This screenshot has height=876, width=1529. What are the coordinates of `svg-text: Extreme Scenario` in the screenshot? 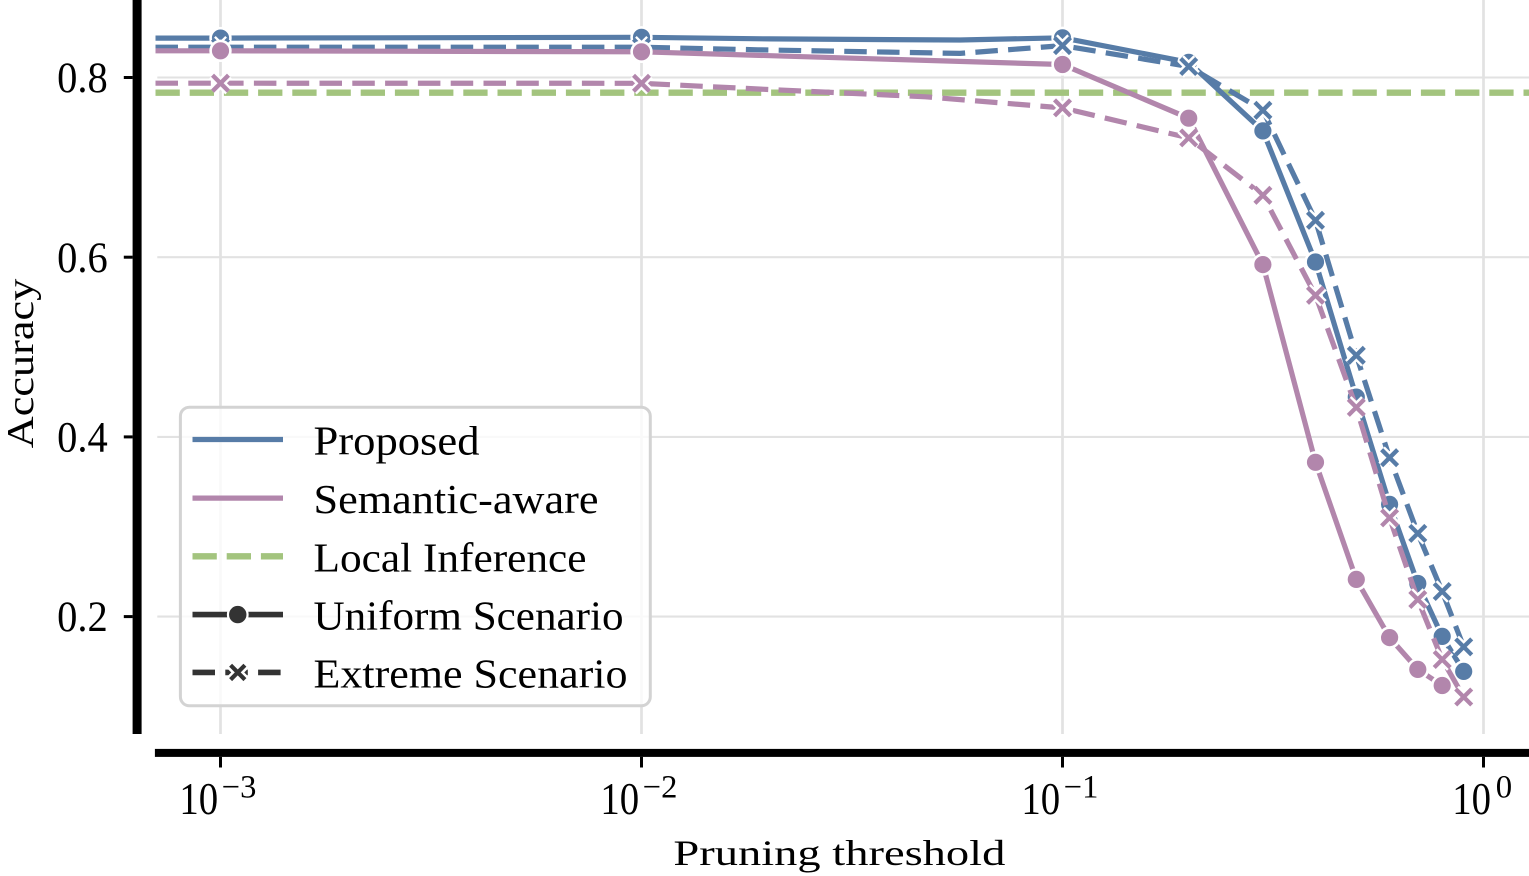 It's located at (471, 673).